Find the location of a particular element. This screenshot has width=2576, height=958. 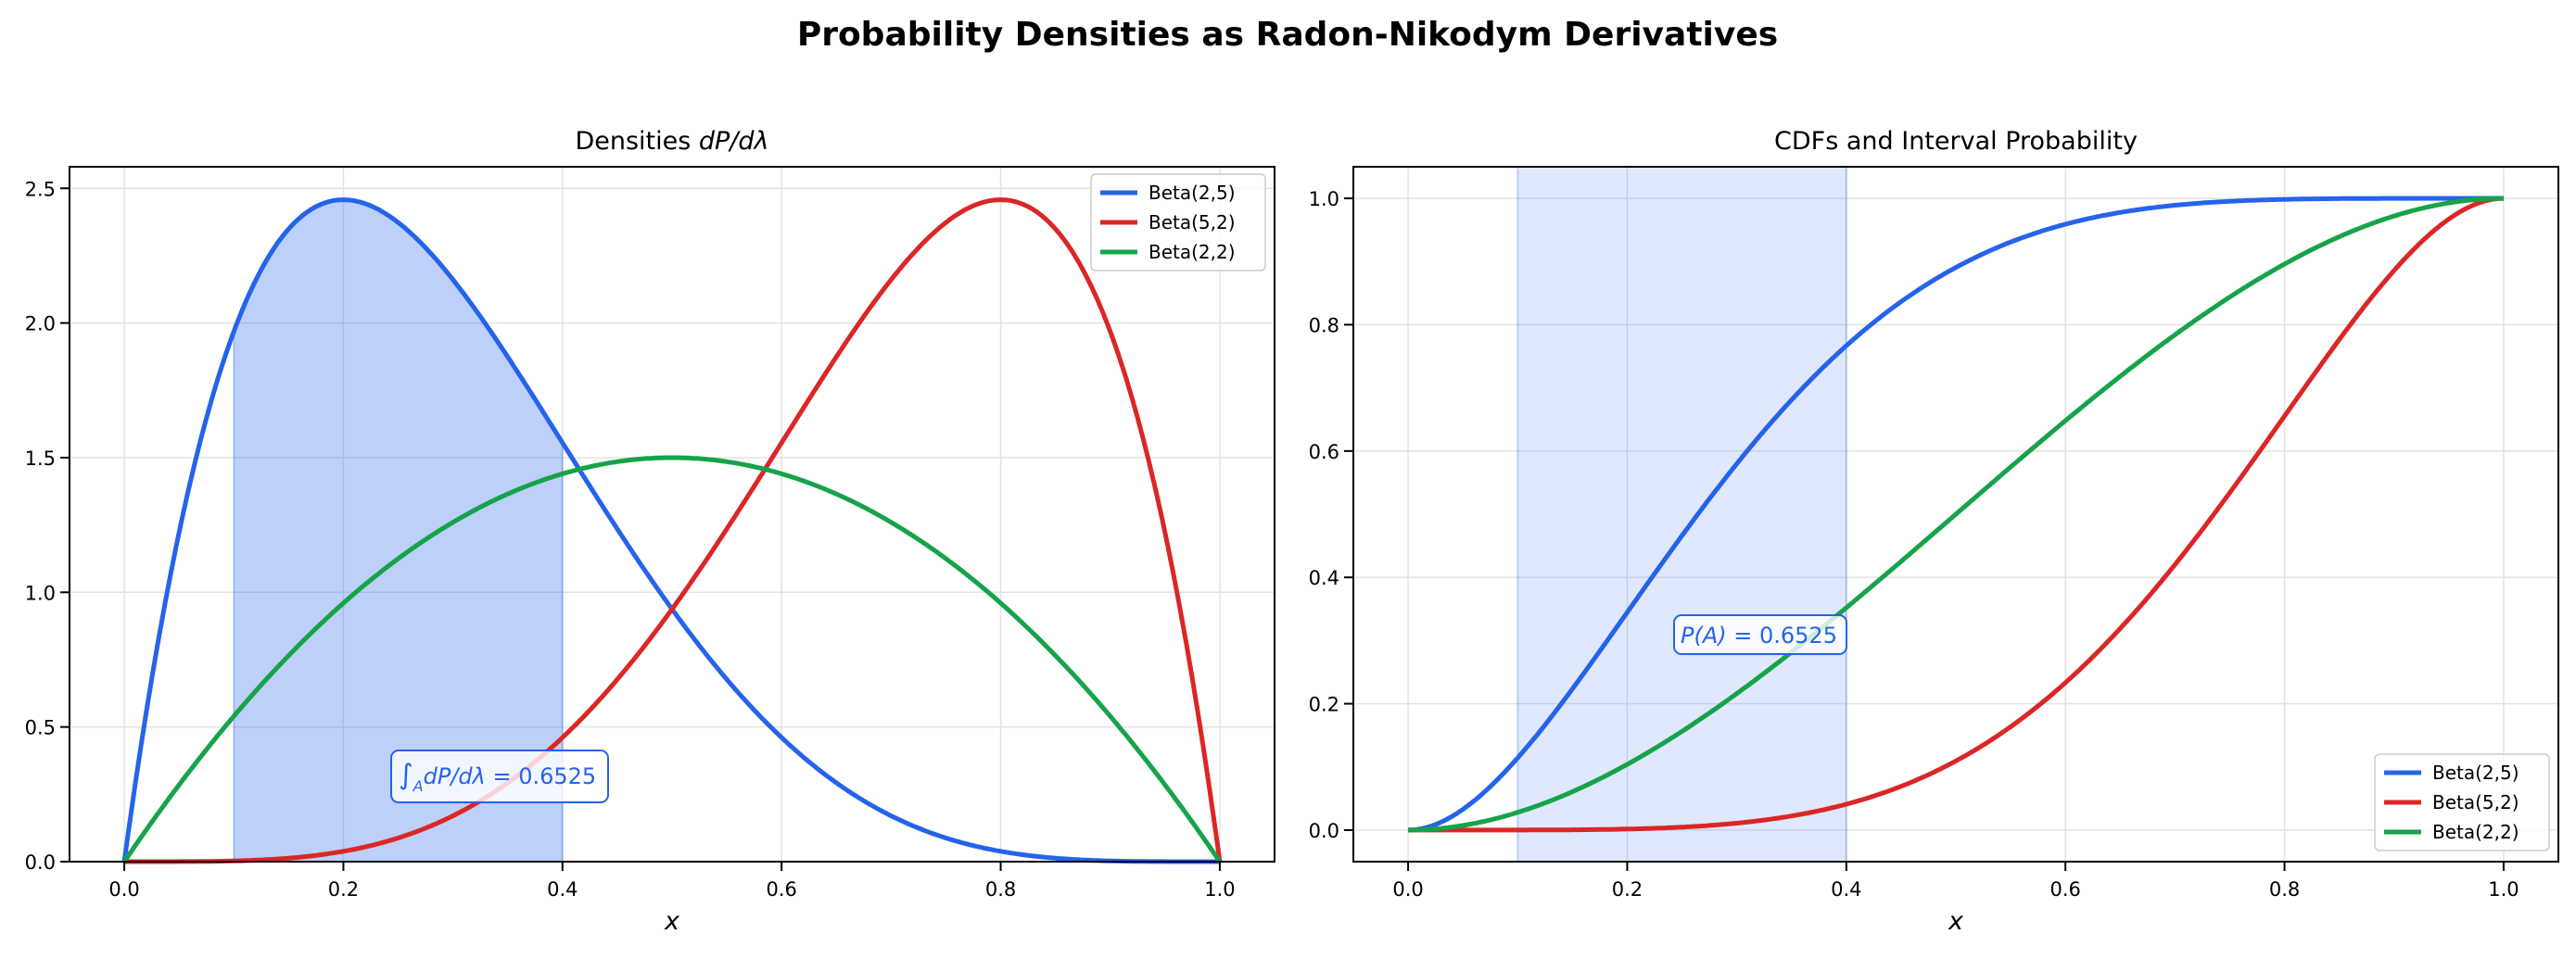

density-annotation: ∫AdP/dλ = 0.6525 is located at coordinates (499, 777).